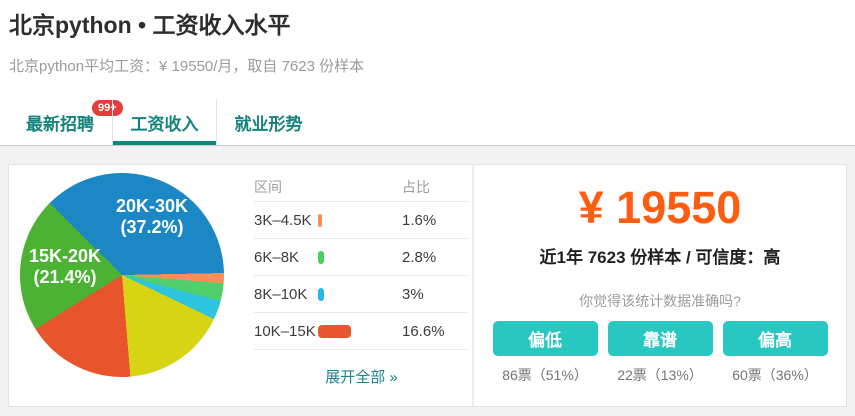 The height and width of the screenshot is (416, 855). What do you see at coordinates (361, 189) in the screenshot?
I see `table-header-row: 区间 占比` at bounding box center [361, 189].